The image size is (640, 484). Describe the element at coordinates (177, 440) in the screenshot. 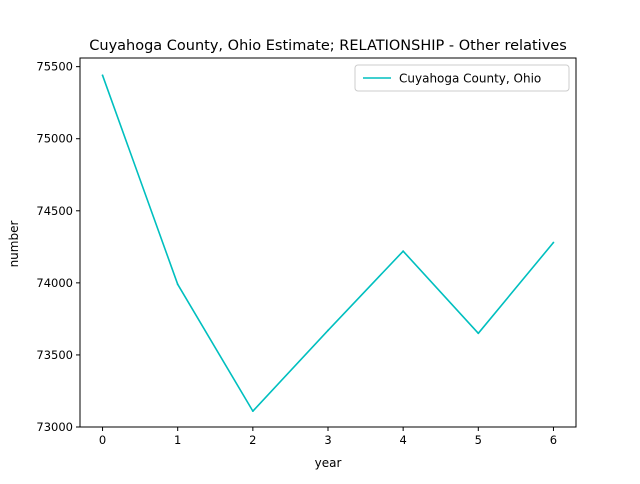

I see `x-tick-label: 1` at that location.